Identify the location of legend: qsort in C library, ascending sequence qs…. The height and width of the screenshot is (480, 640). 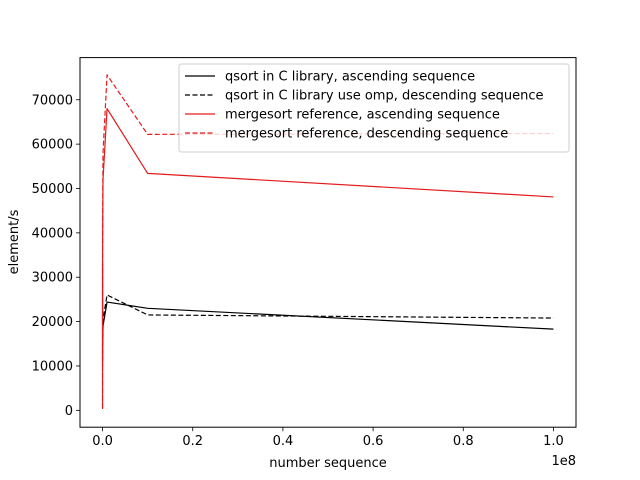
(374, 108).